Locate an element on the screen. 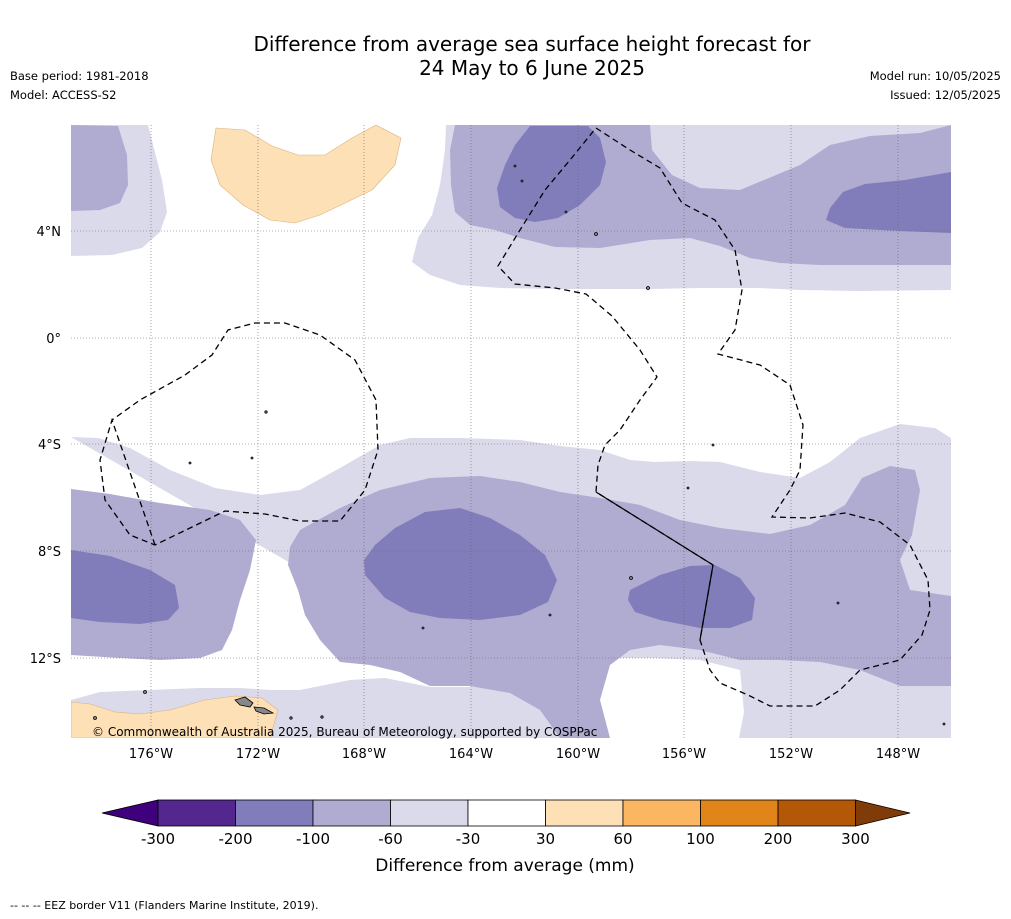  colorbar-tick-label: -30 is located at coordinates (468, 839).